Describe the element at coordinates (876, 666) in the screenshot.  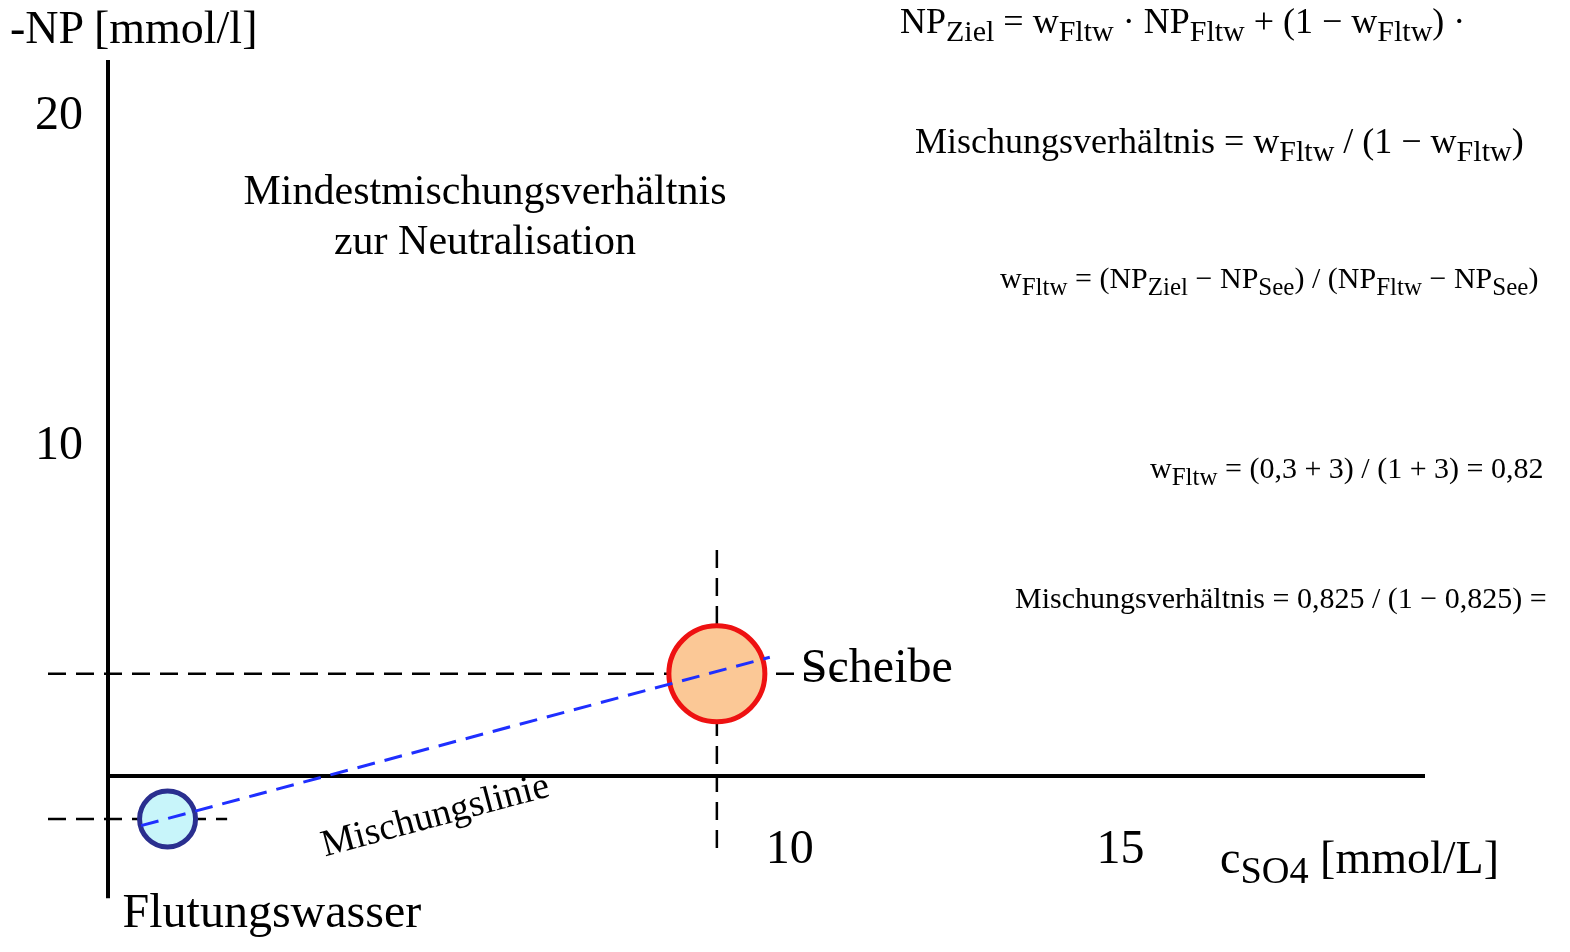
I see `series-label: Scheibe` at that location.